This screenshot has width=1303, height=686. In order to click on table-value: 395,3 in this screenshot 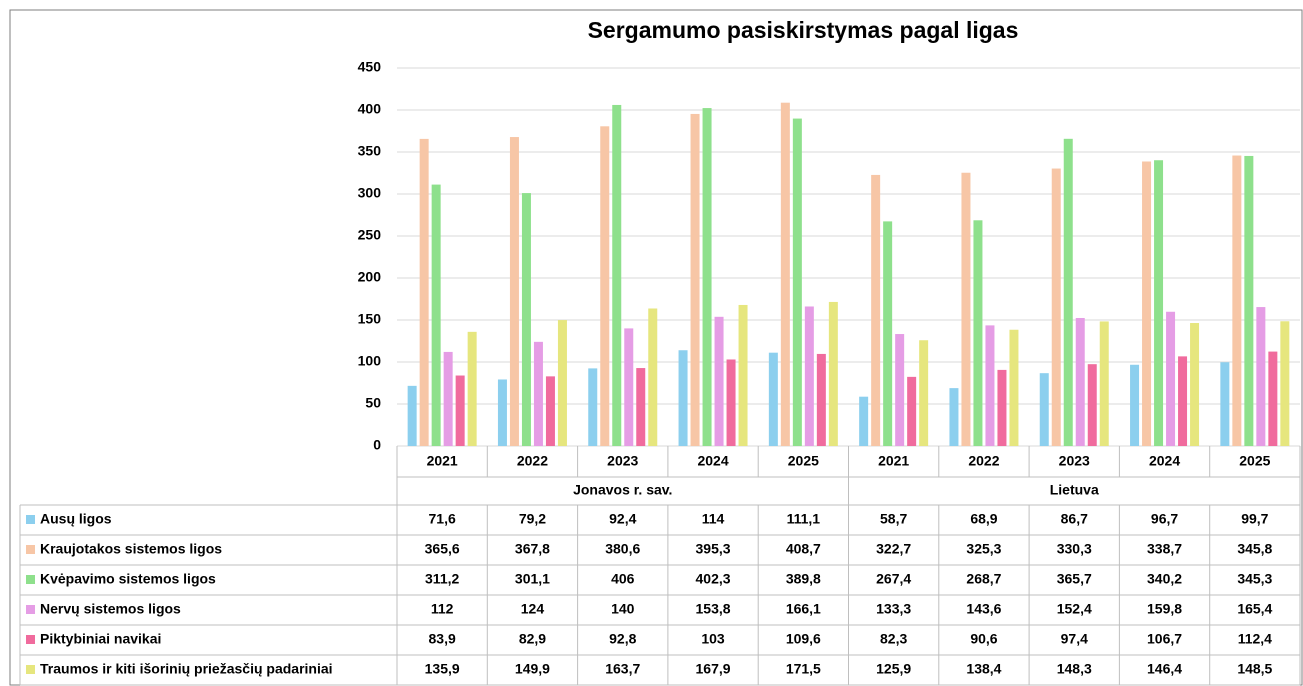, I will do `click(713, 549)`.